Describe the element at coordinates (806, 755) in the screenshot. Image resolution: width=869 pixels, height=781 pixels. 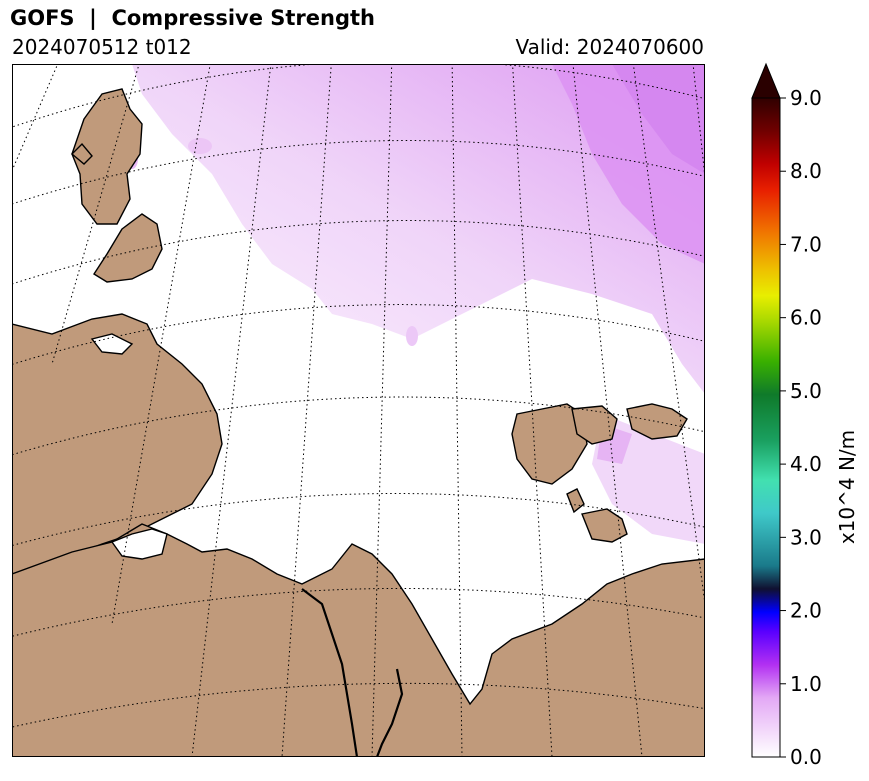
I see `colorbar-tick-label: 0.0` at that location.